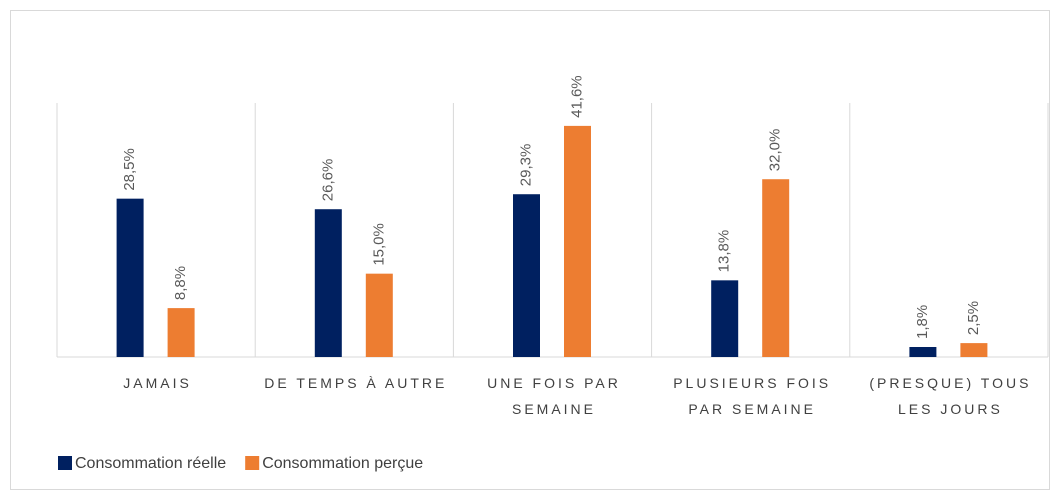  What do you see at coordinates (180, 283) in the screenshot?
I see `value-label: 8,8%` at bounding box center [180, 283].